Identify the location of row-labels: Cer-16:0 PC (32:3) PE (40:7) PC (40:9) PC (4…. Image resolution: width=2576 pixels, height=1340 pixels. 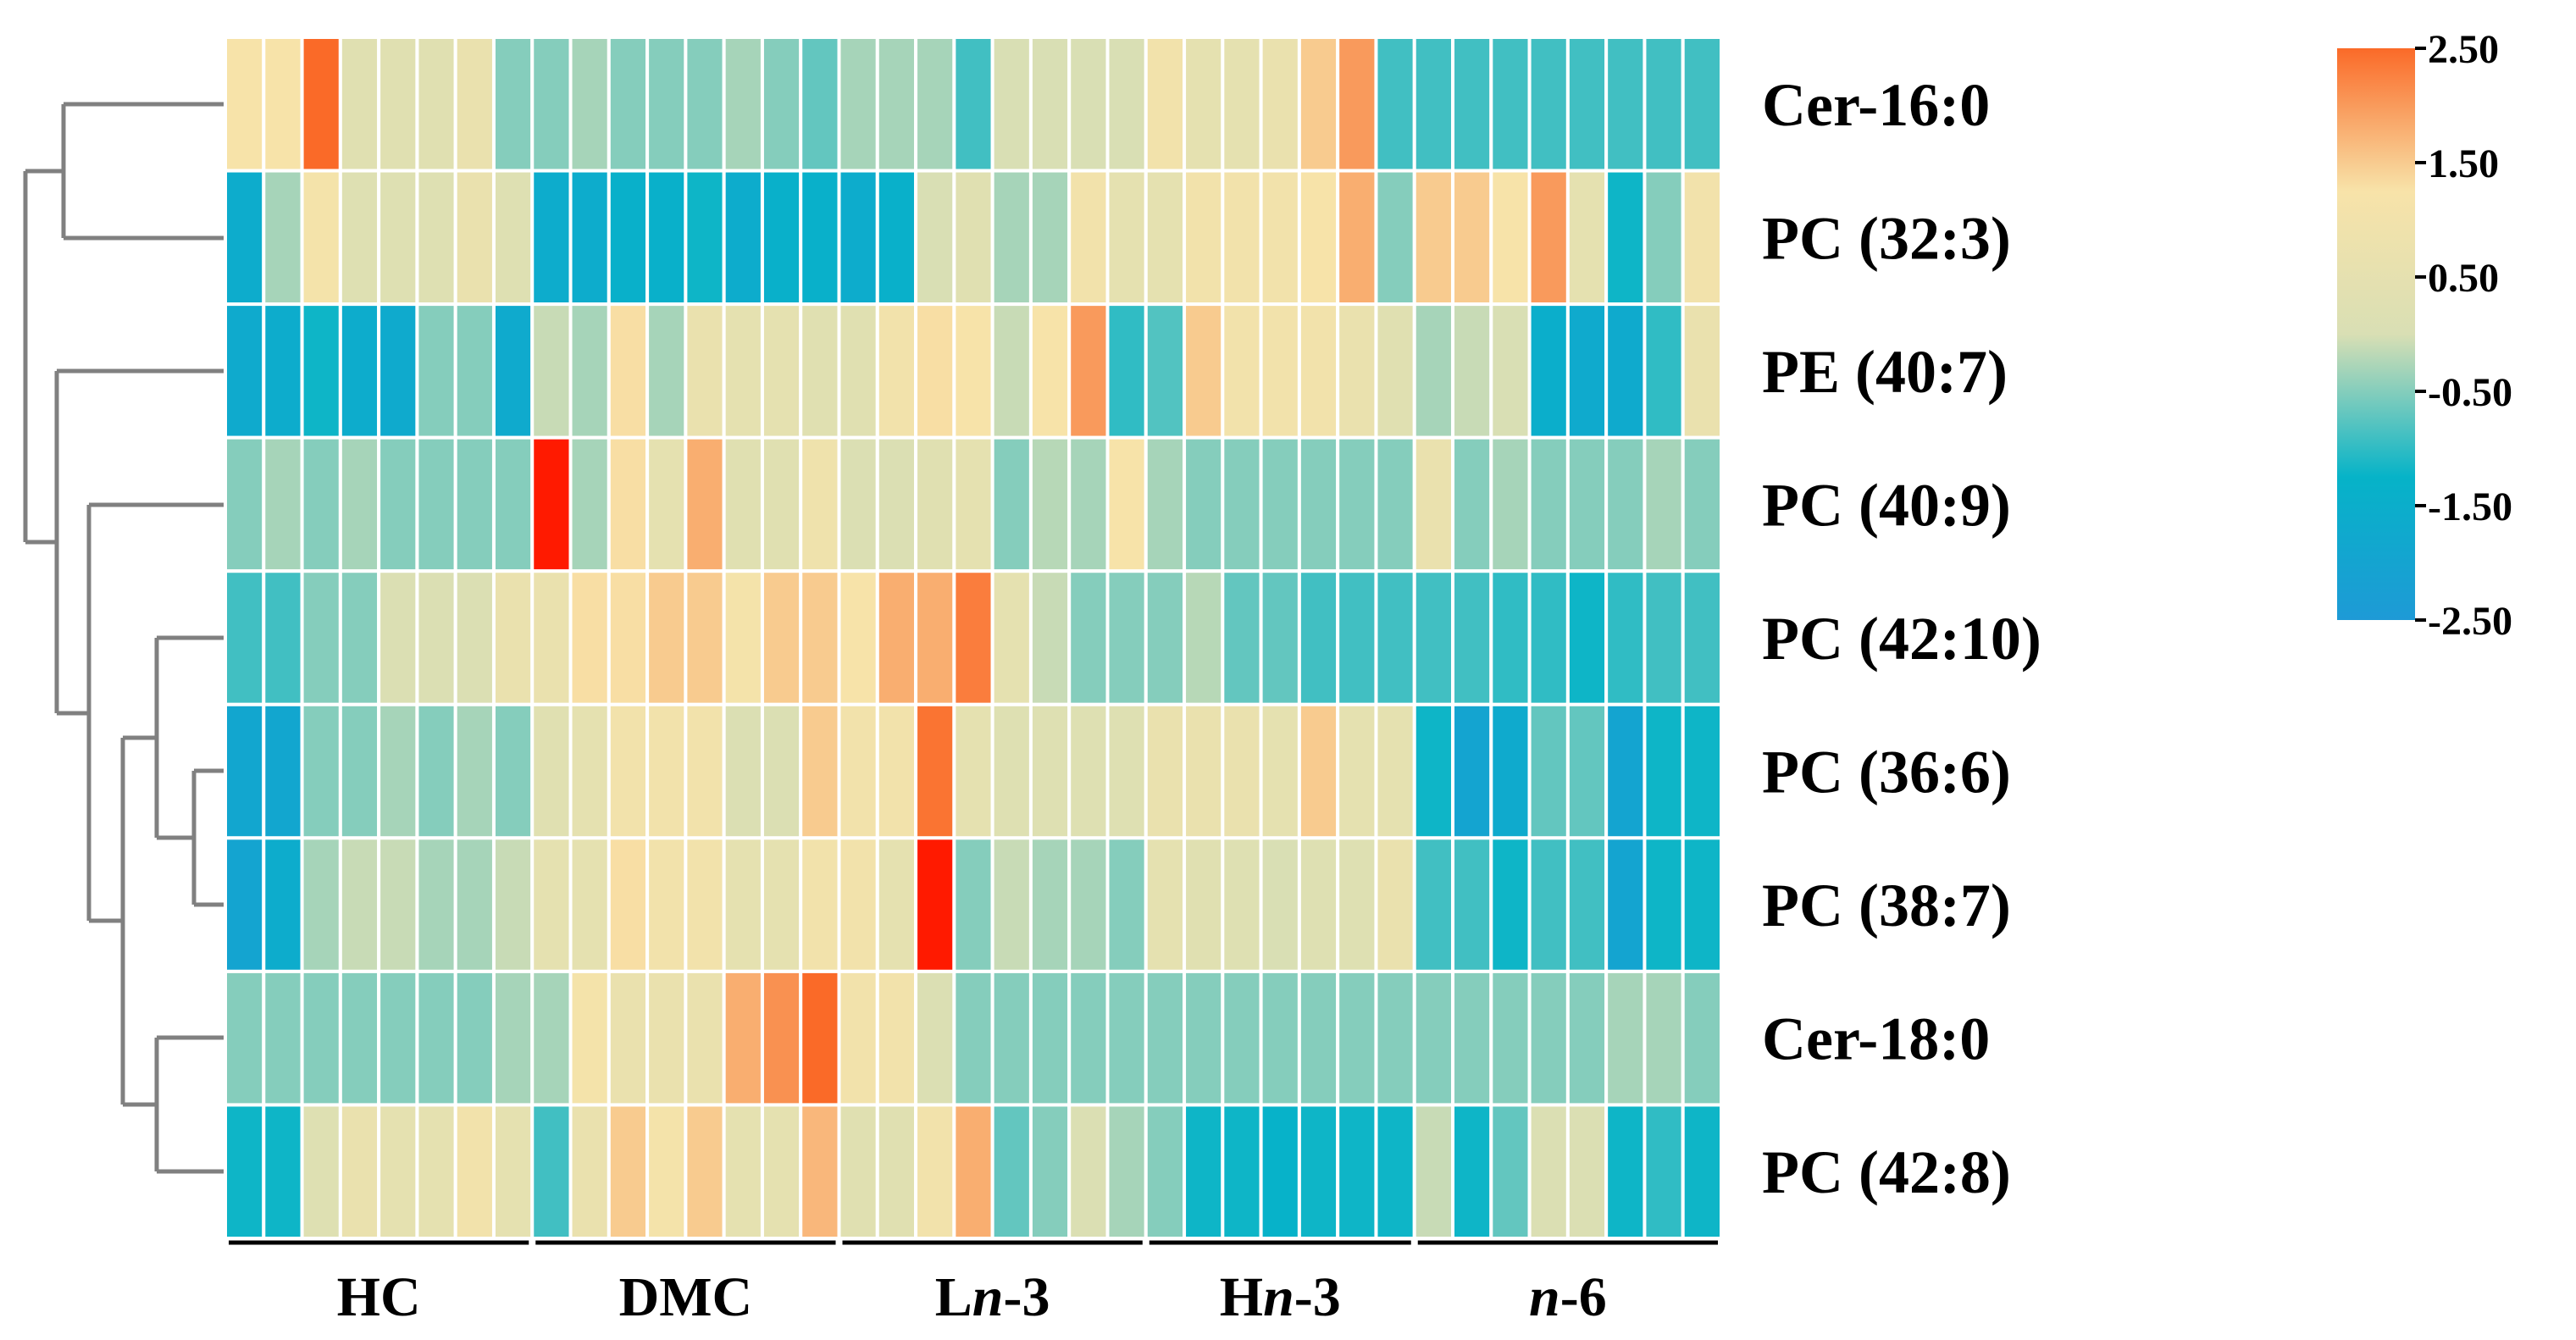
(1901, 638).